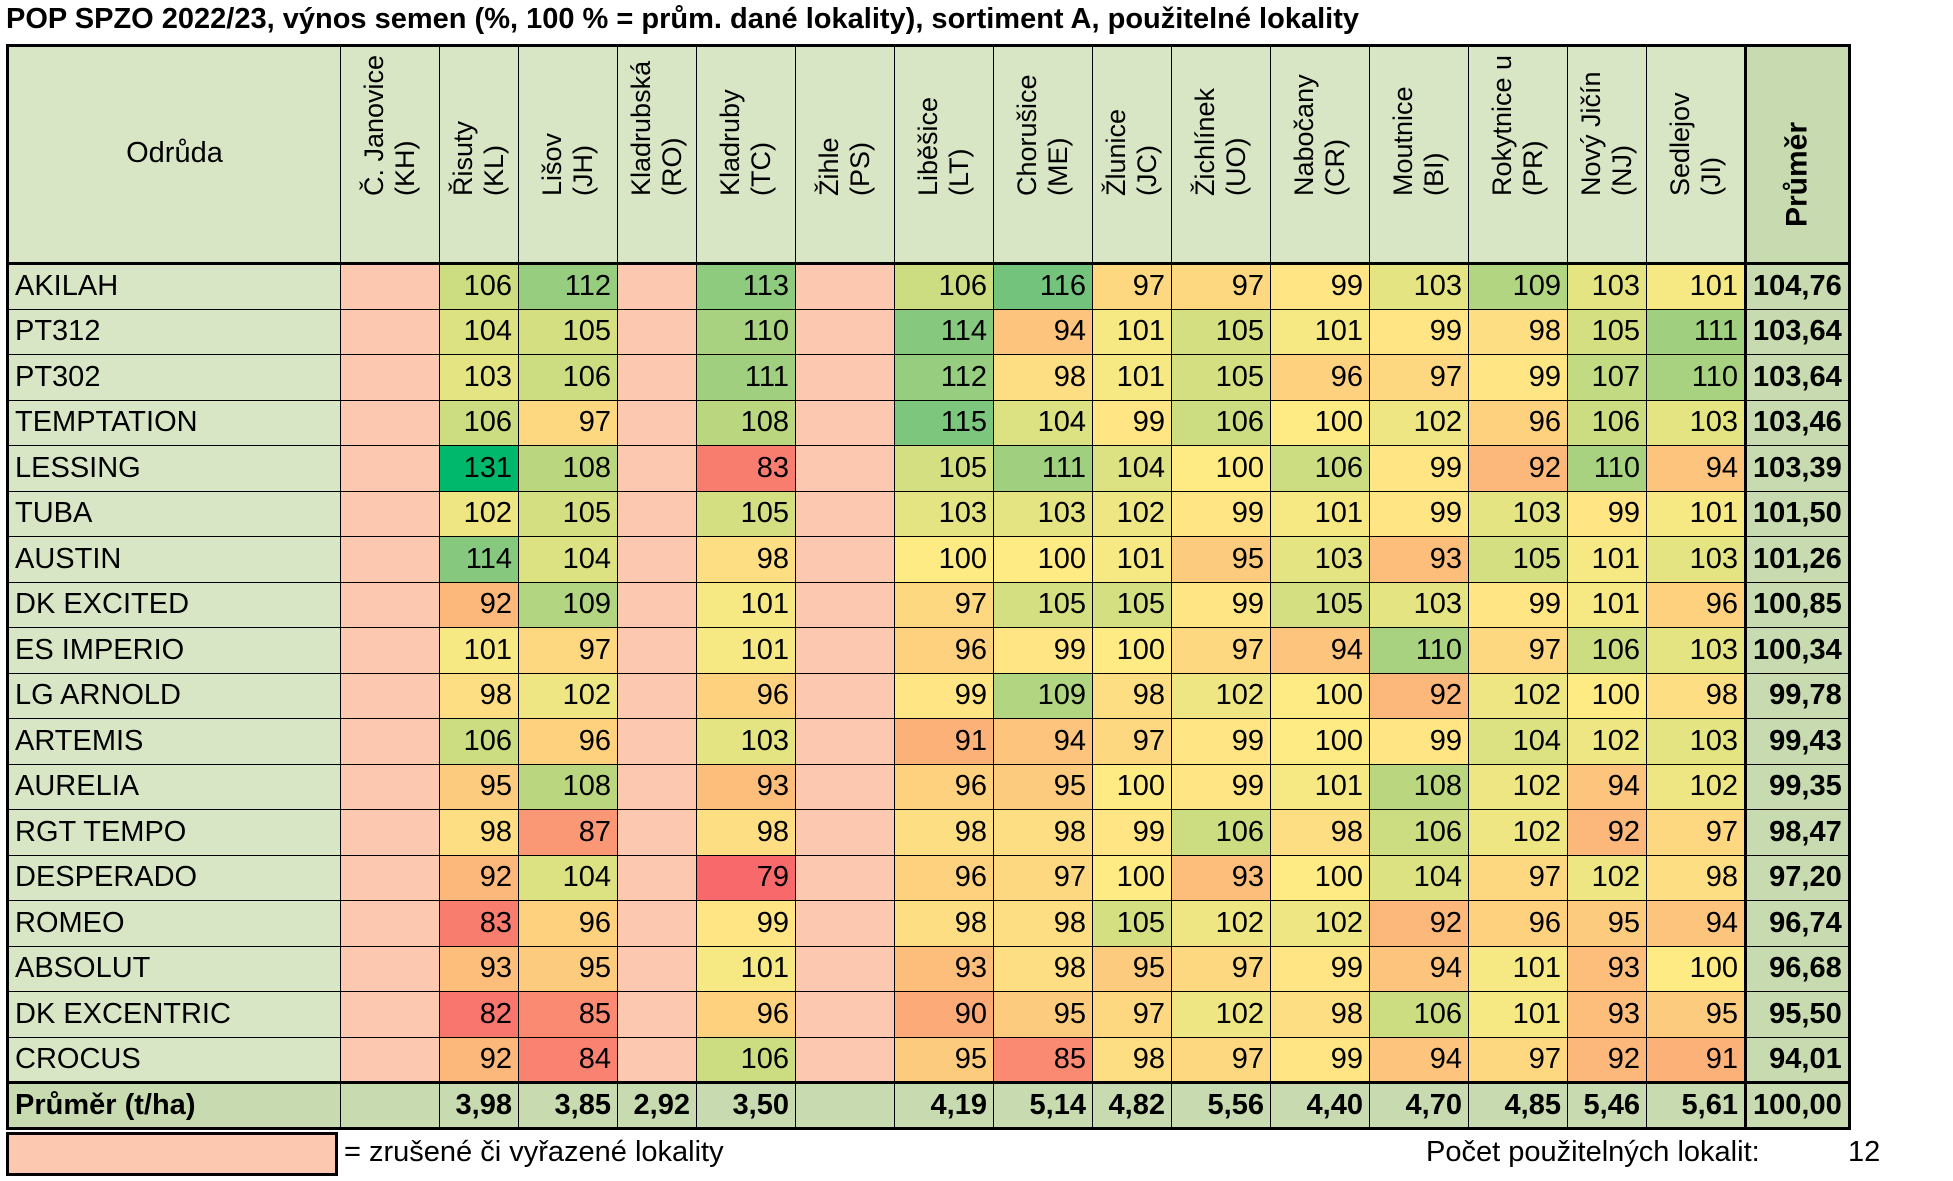  I want to click on location-name: Rokytnice u Př., so click(1502, 121).